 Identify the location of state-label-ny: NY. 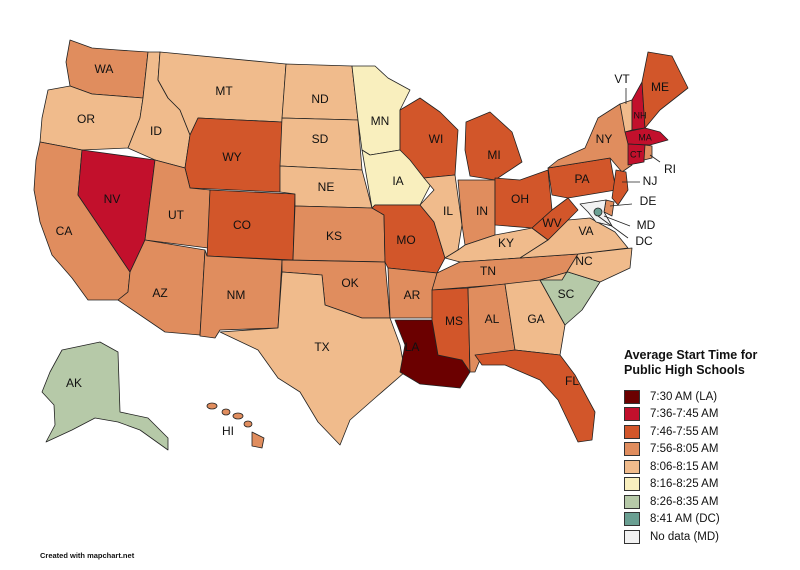
(604, 139).